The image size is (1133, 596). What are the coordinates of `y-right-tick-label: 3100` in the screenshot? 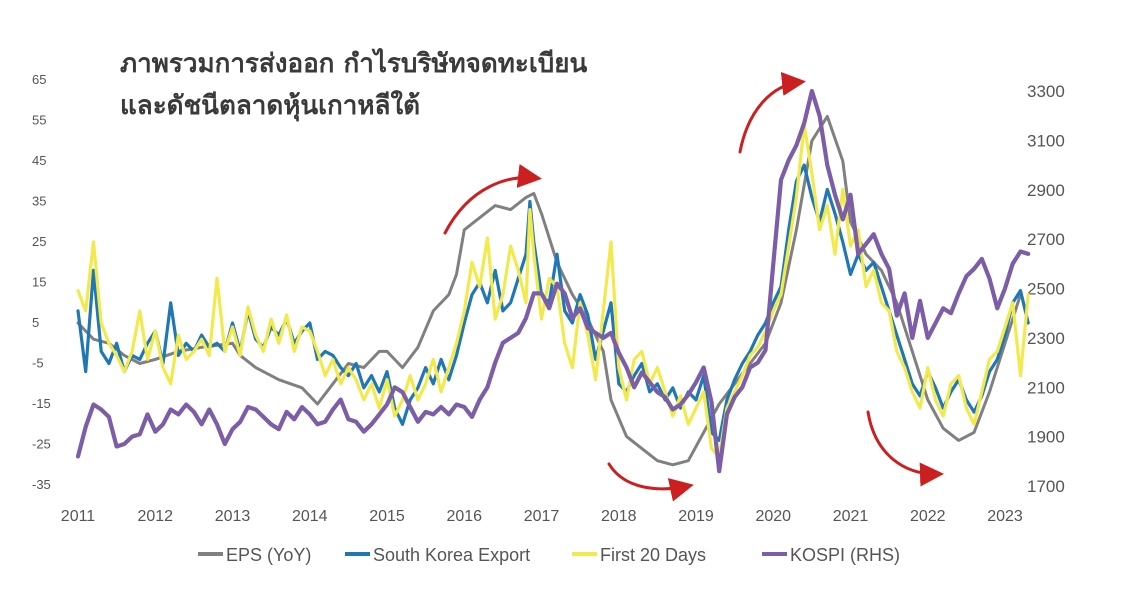 It's located at (1046, 140).